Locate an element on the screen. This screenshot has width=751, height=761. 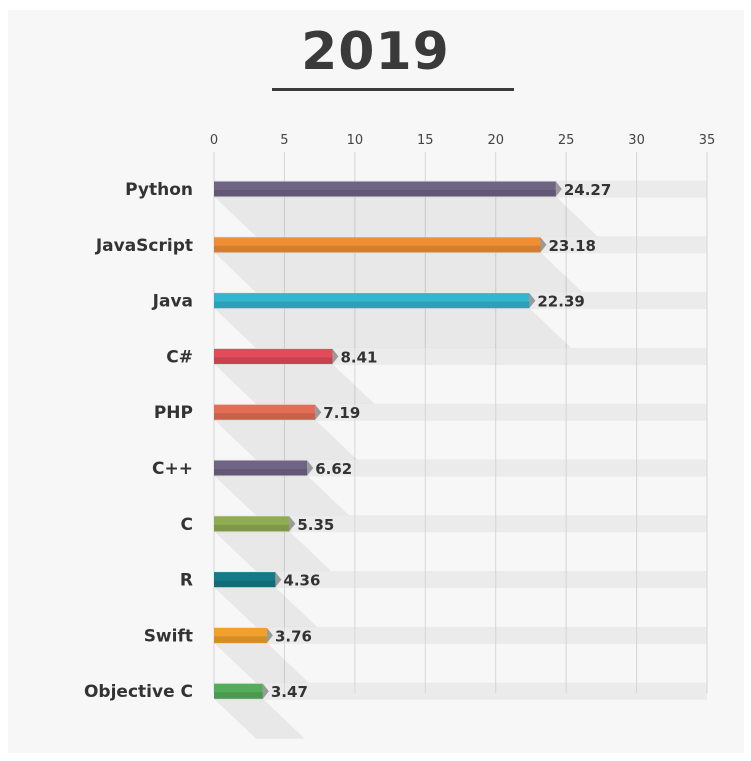
value-label: 5.35 is located at coordinates (315, 525).